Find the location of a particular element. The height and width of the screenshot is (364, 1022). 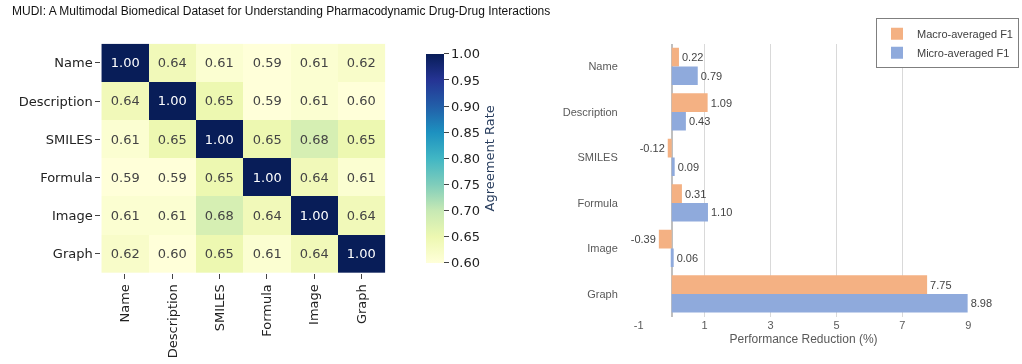

data-label: 0.31 is located at coordinates (695, 193).